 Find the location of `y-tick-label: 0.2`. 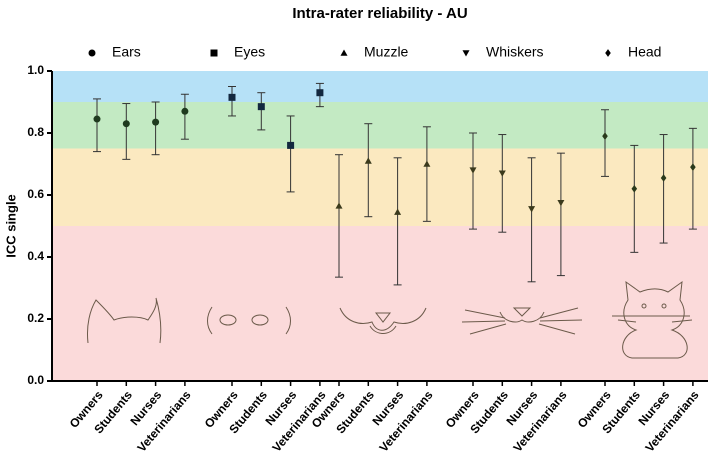

y-tick-label: 0.2 is located at coordinates (35, 318).